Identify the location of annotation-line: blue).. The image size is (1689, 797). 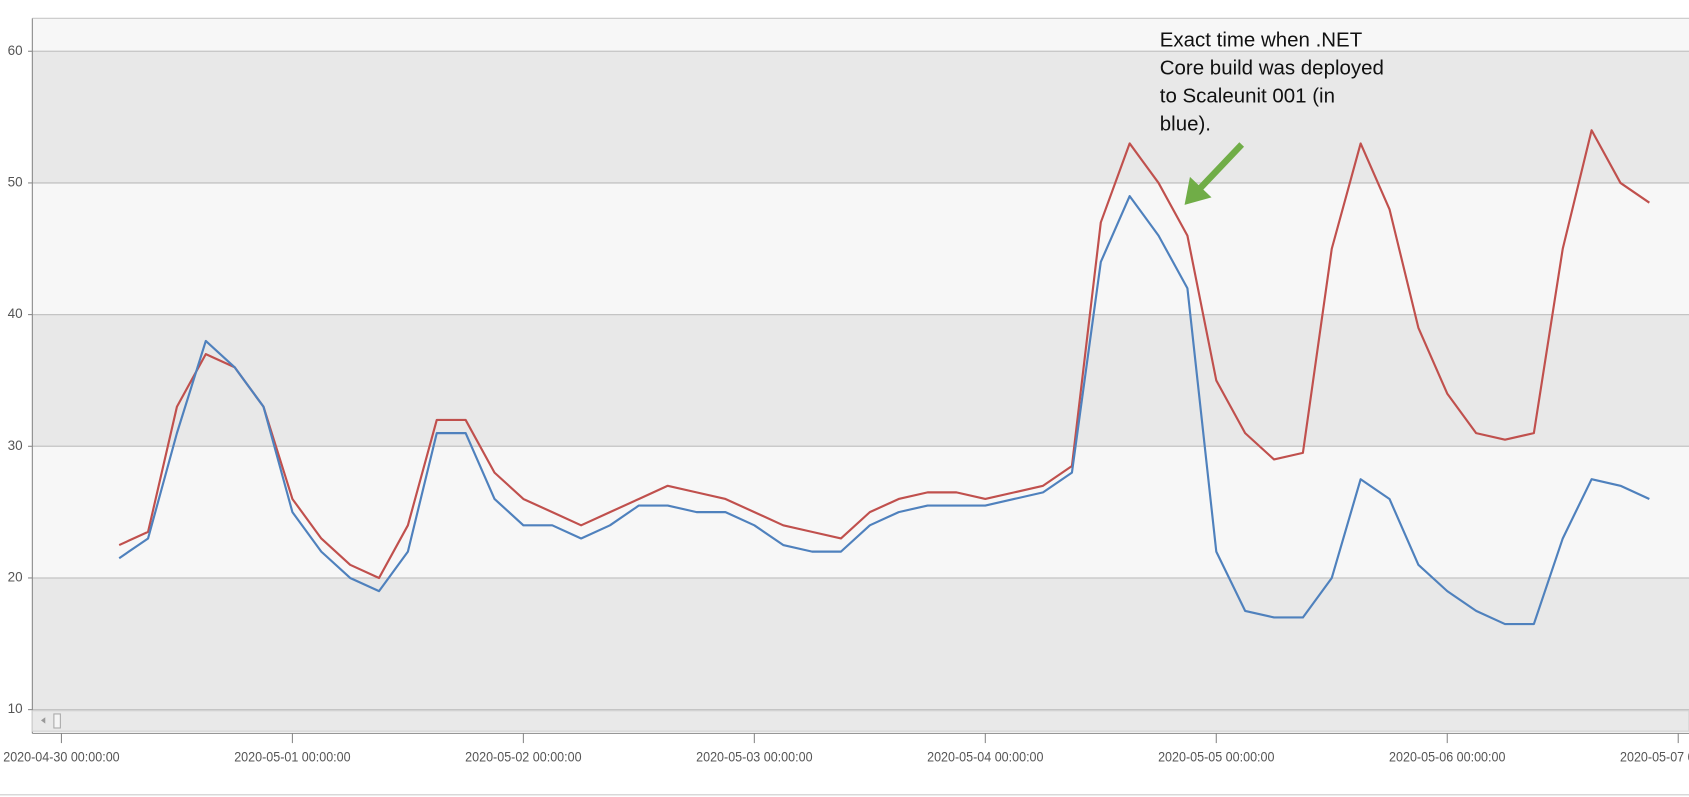
(1185, 123).